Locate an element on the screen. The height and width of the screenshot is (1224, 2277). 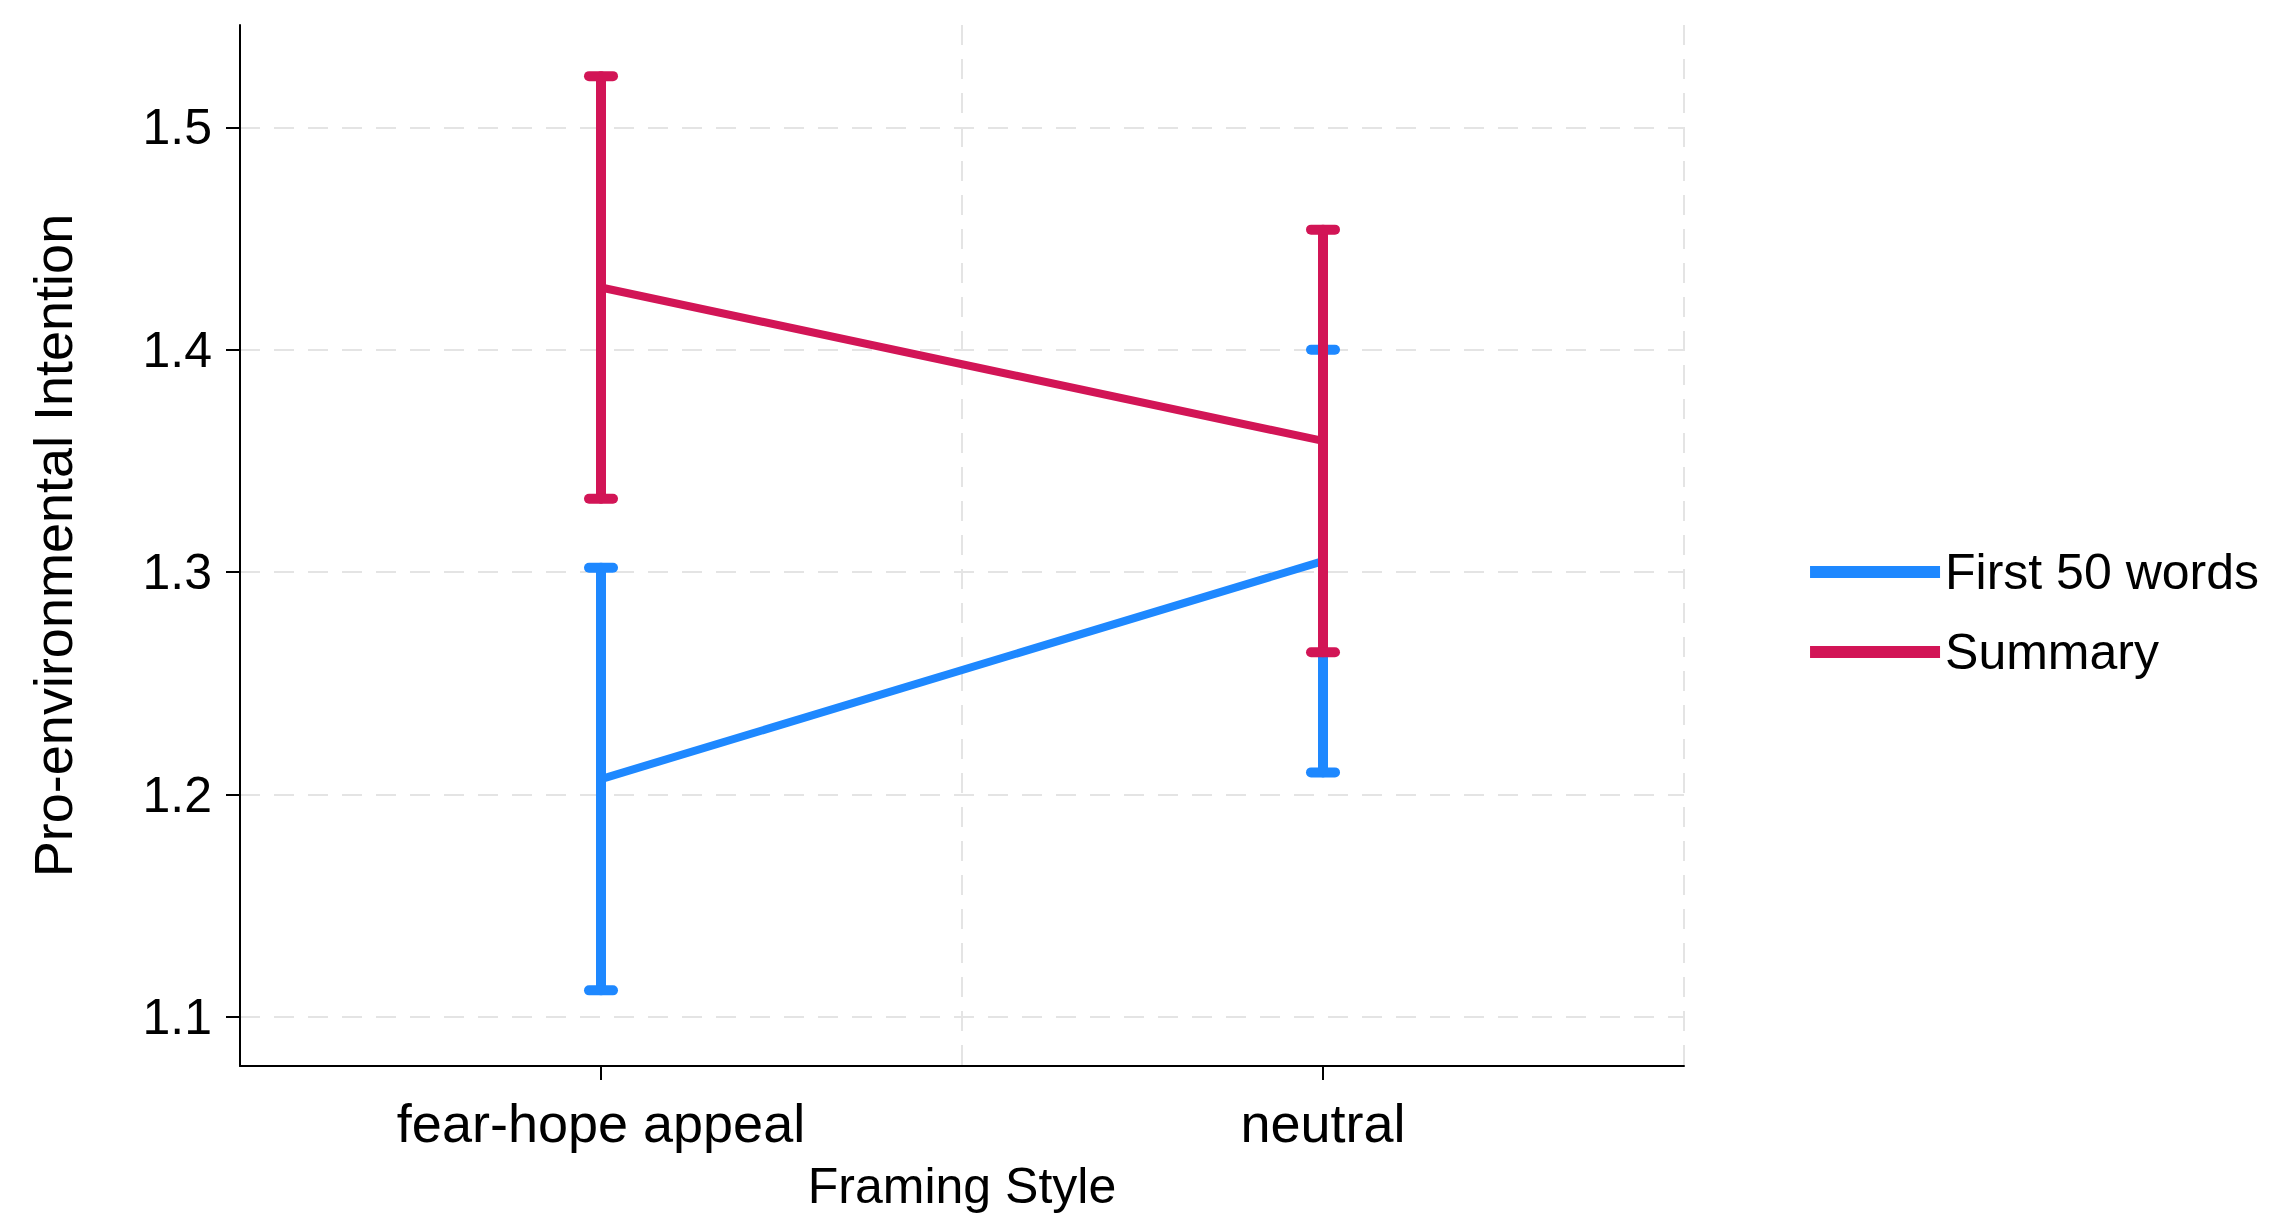
y-tick-label: 1.3 is located at coordinates (177, 572).